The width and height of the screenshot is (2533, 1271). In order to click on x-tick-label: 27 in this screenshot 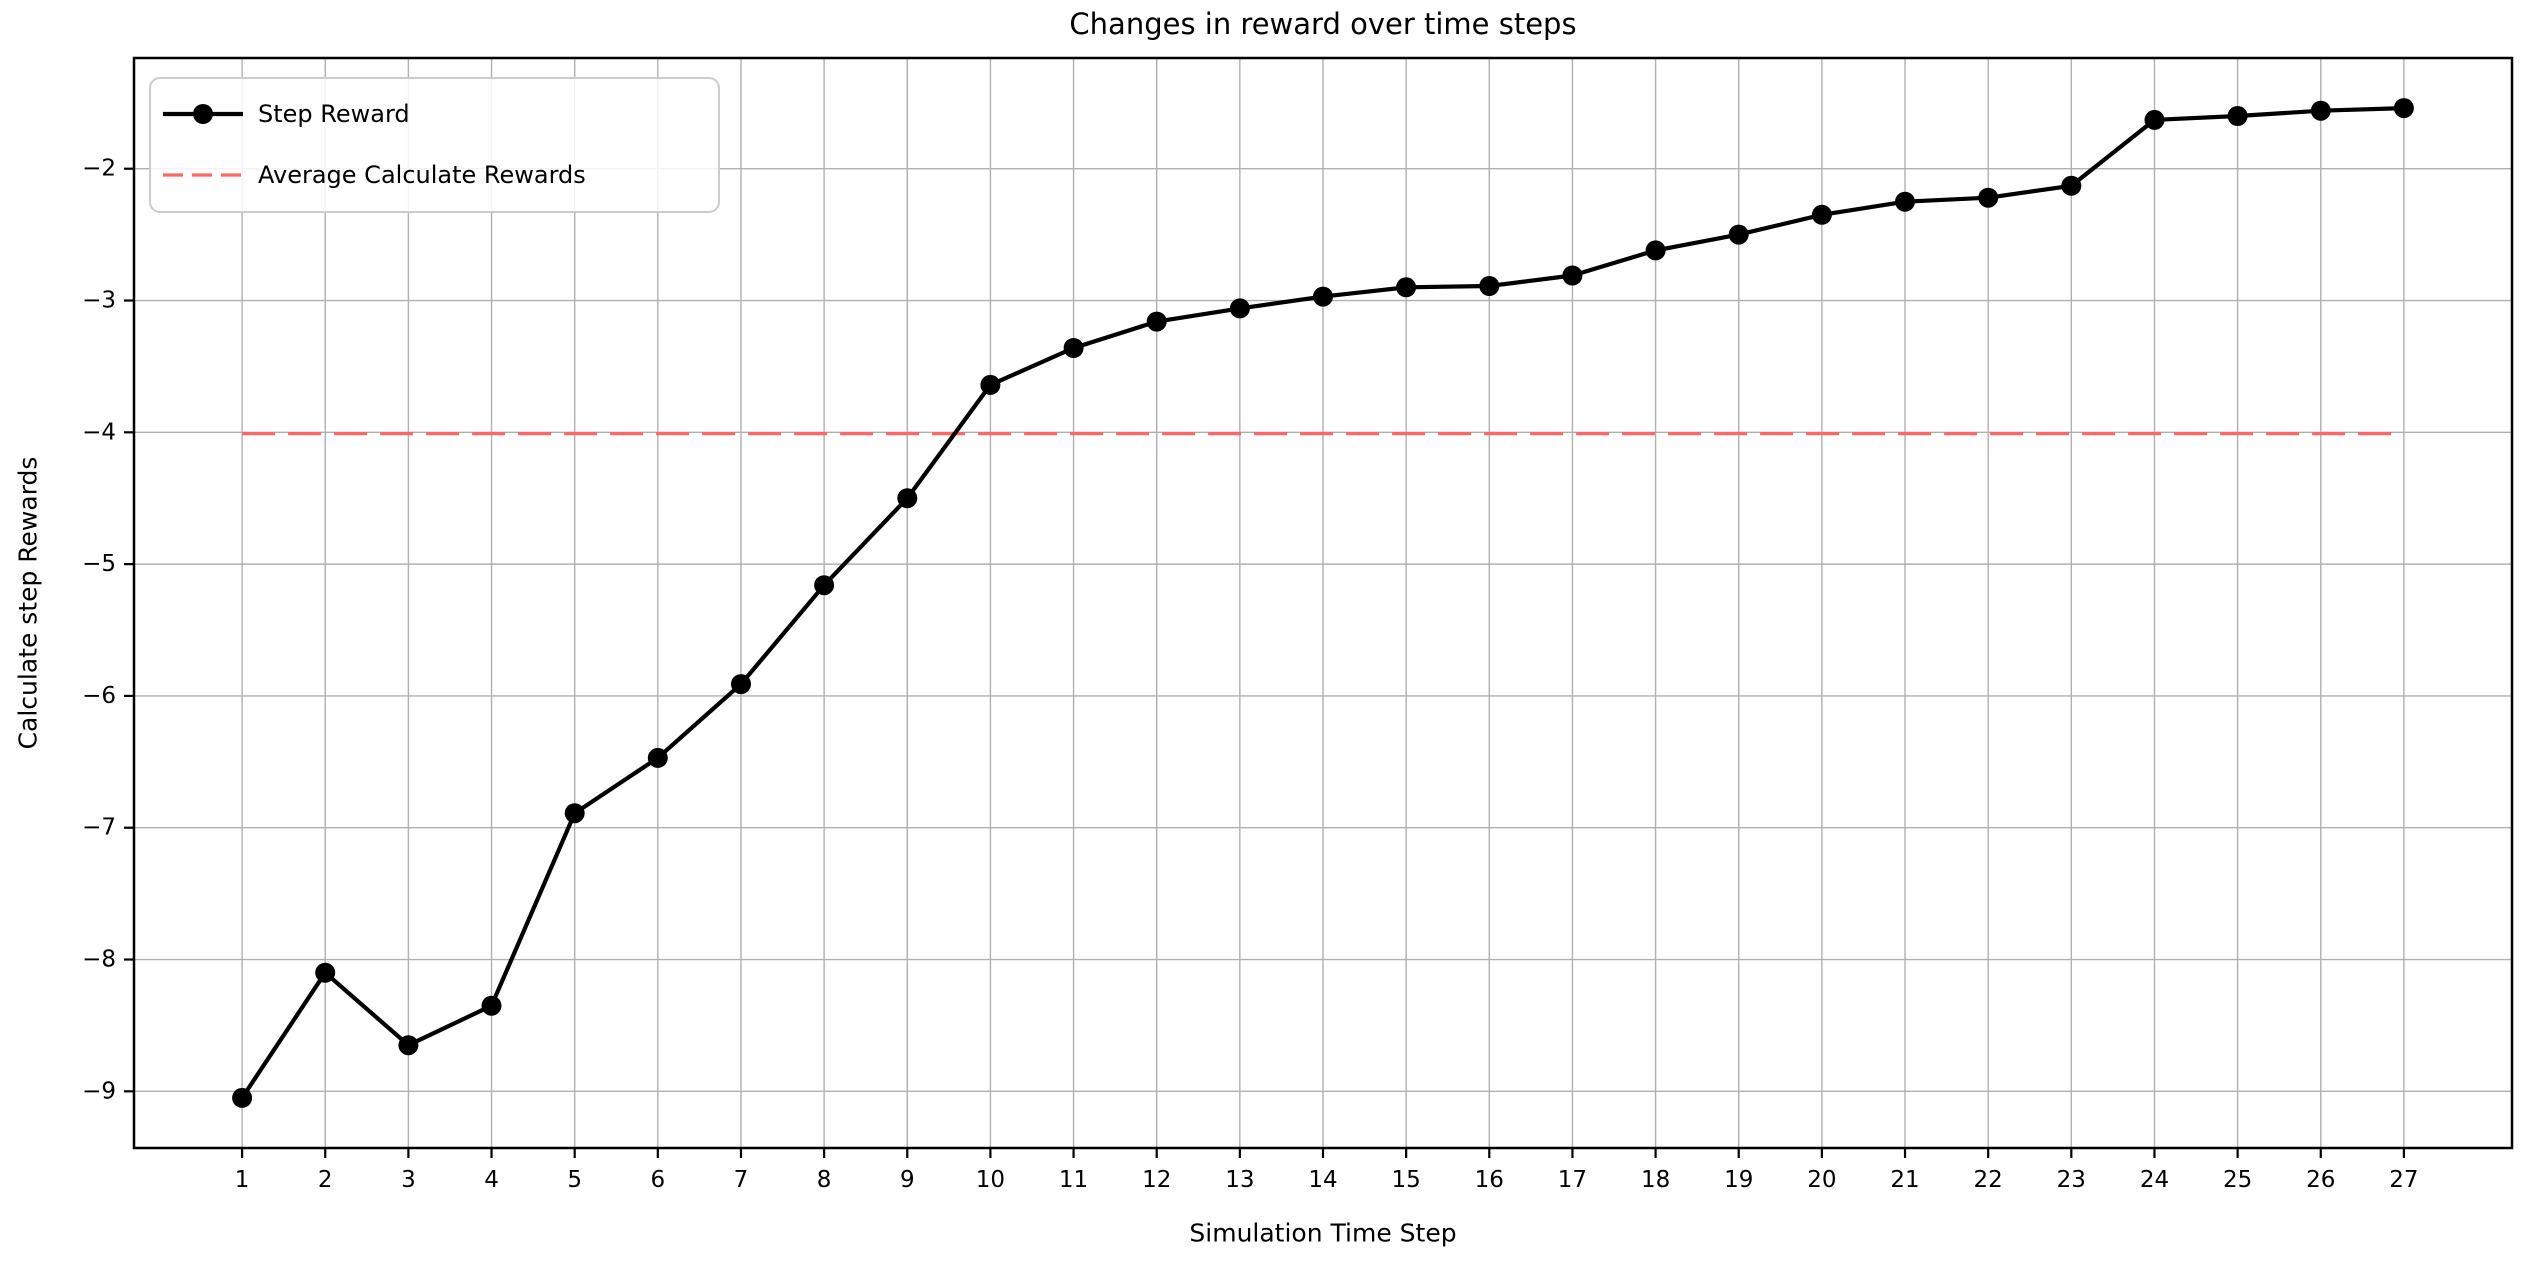, I will do `click(2403, 1180)`.